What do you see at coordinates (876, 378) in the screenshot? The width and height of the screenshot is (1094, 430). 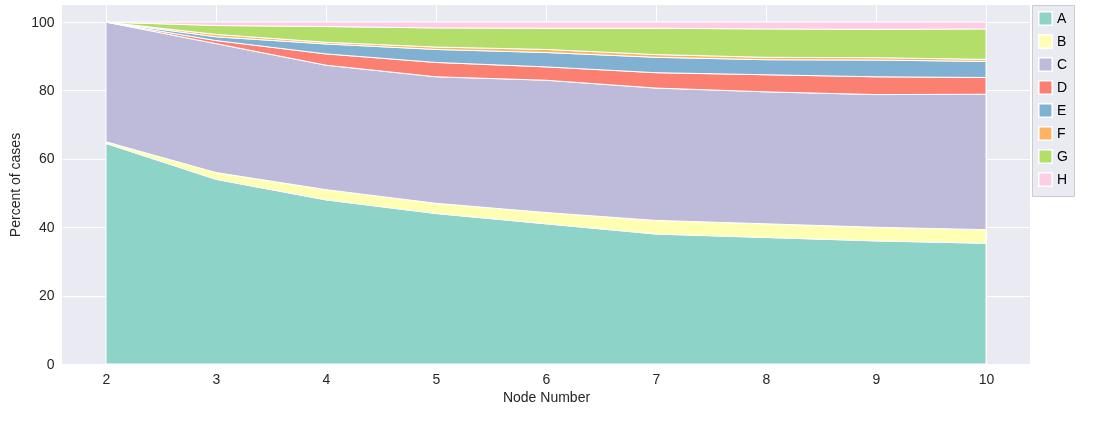 I see `x-tick-label: 9` at bounding box center [876, 378].